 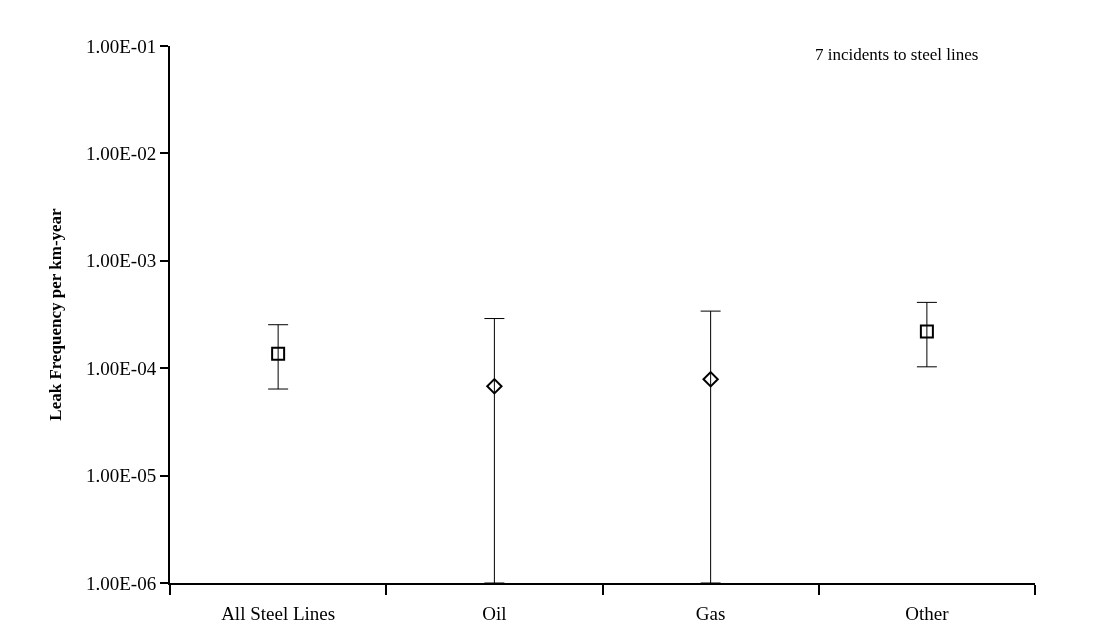 What do you see at coordinates (121, 46) in the screenshot?
I see `y-tick-label: 1.00E-01` at bounding box center [121, 46].